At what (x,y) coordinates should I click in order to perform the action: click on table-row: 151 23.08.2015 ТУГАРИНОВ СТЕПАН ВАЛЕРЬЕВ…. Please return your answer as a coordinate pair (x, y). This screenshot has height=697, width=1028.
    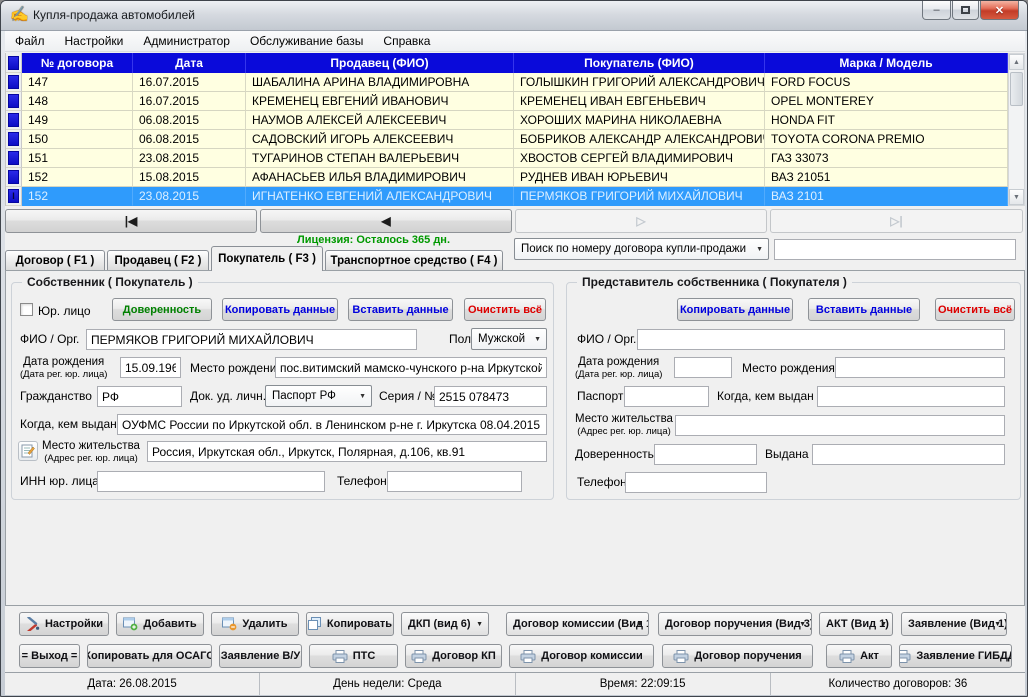
    Looking at the image, I should click on (507, 158).